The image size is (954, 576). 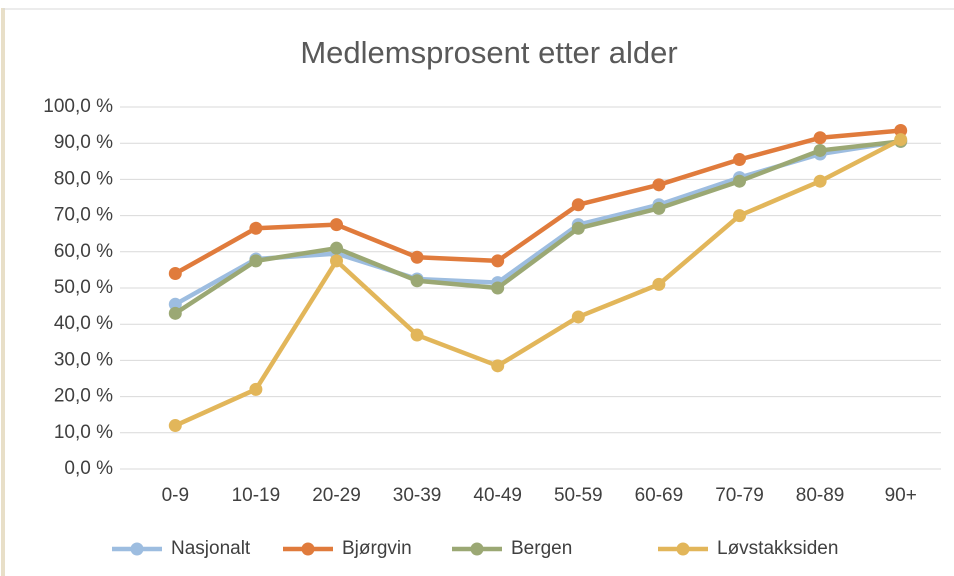 I want to click on x-tick-label: 30-39, so click(x=417, y=495).